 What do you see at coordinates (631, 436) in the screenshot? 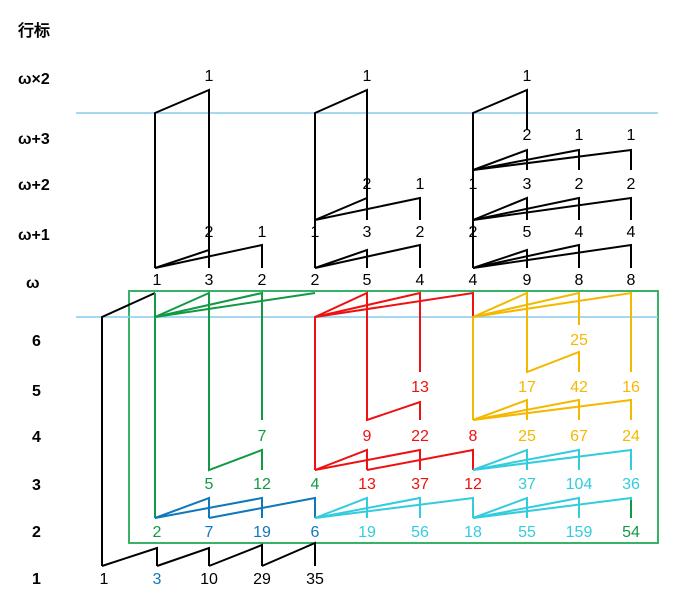
I see `node-value: 24` at bounding box center [631, 436].